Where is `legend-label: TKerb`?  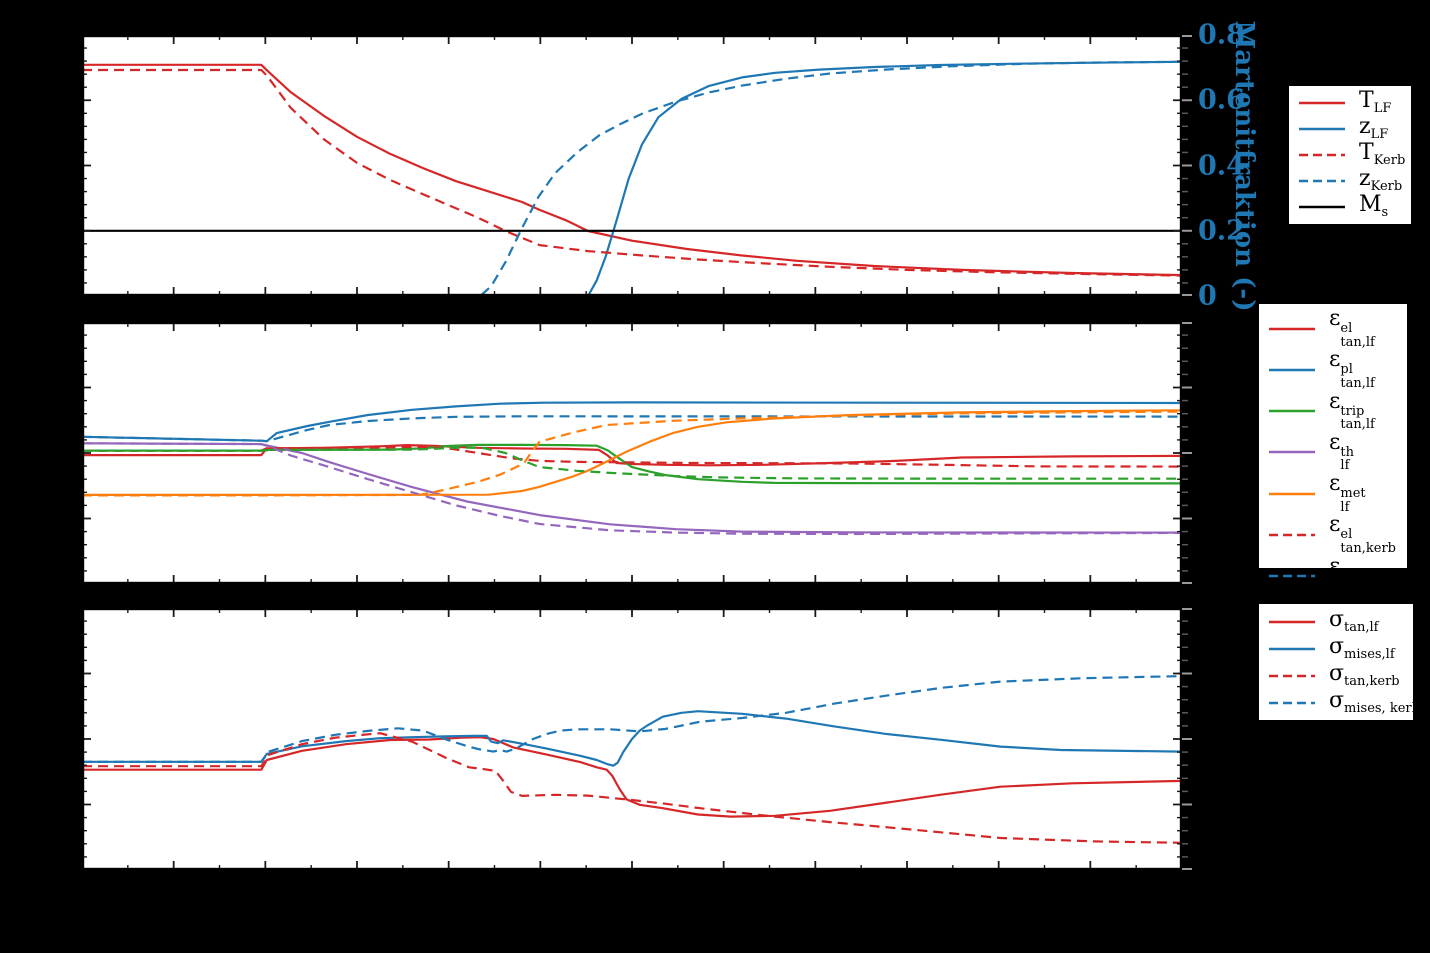
legend-label: TKerb is located at coordinates (1382, 155).